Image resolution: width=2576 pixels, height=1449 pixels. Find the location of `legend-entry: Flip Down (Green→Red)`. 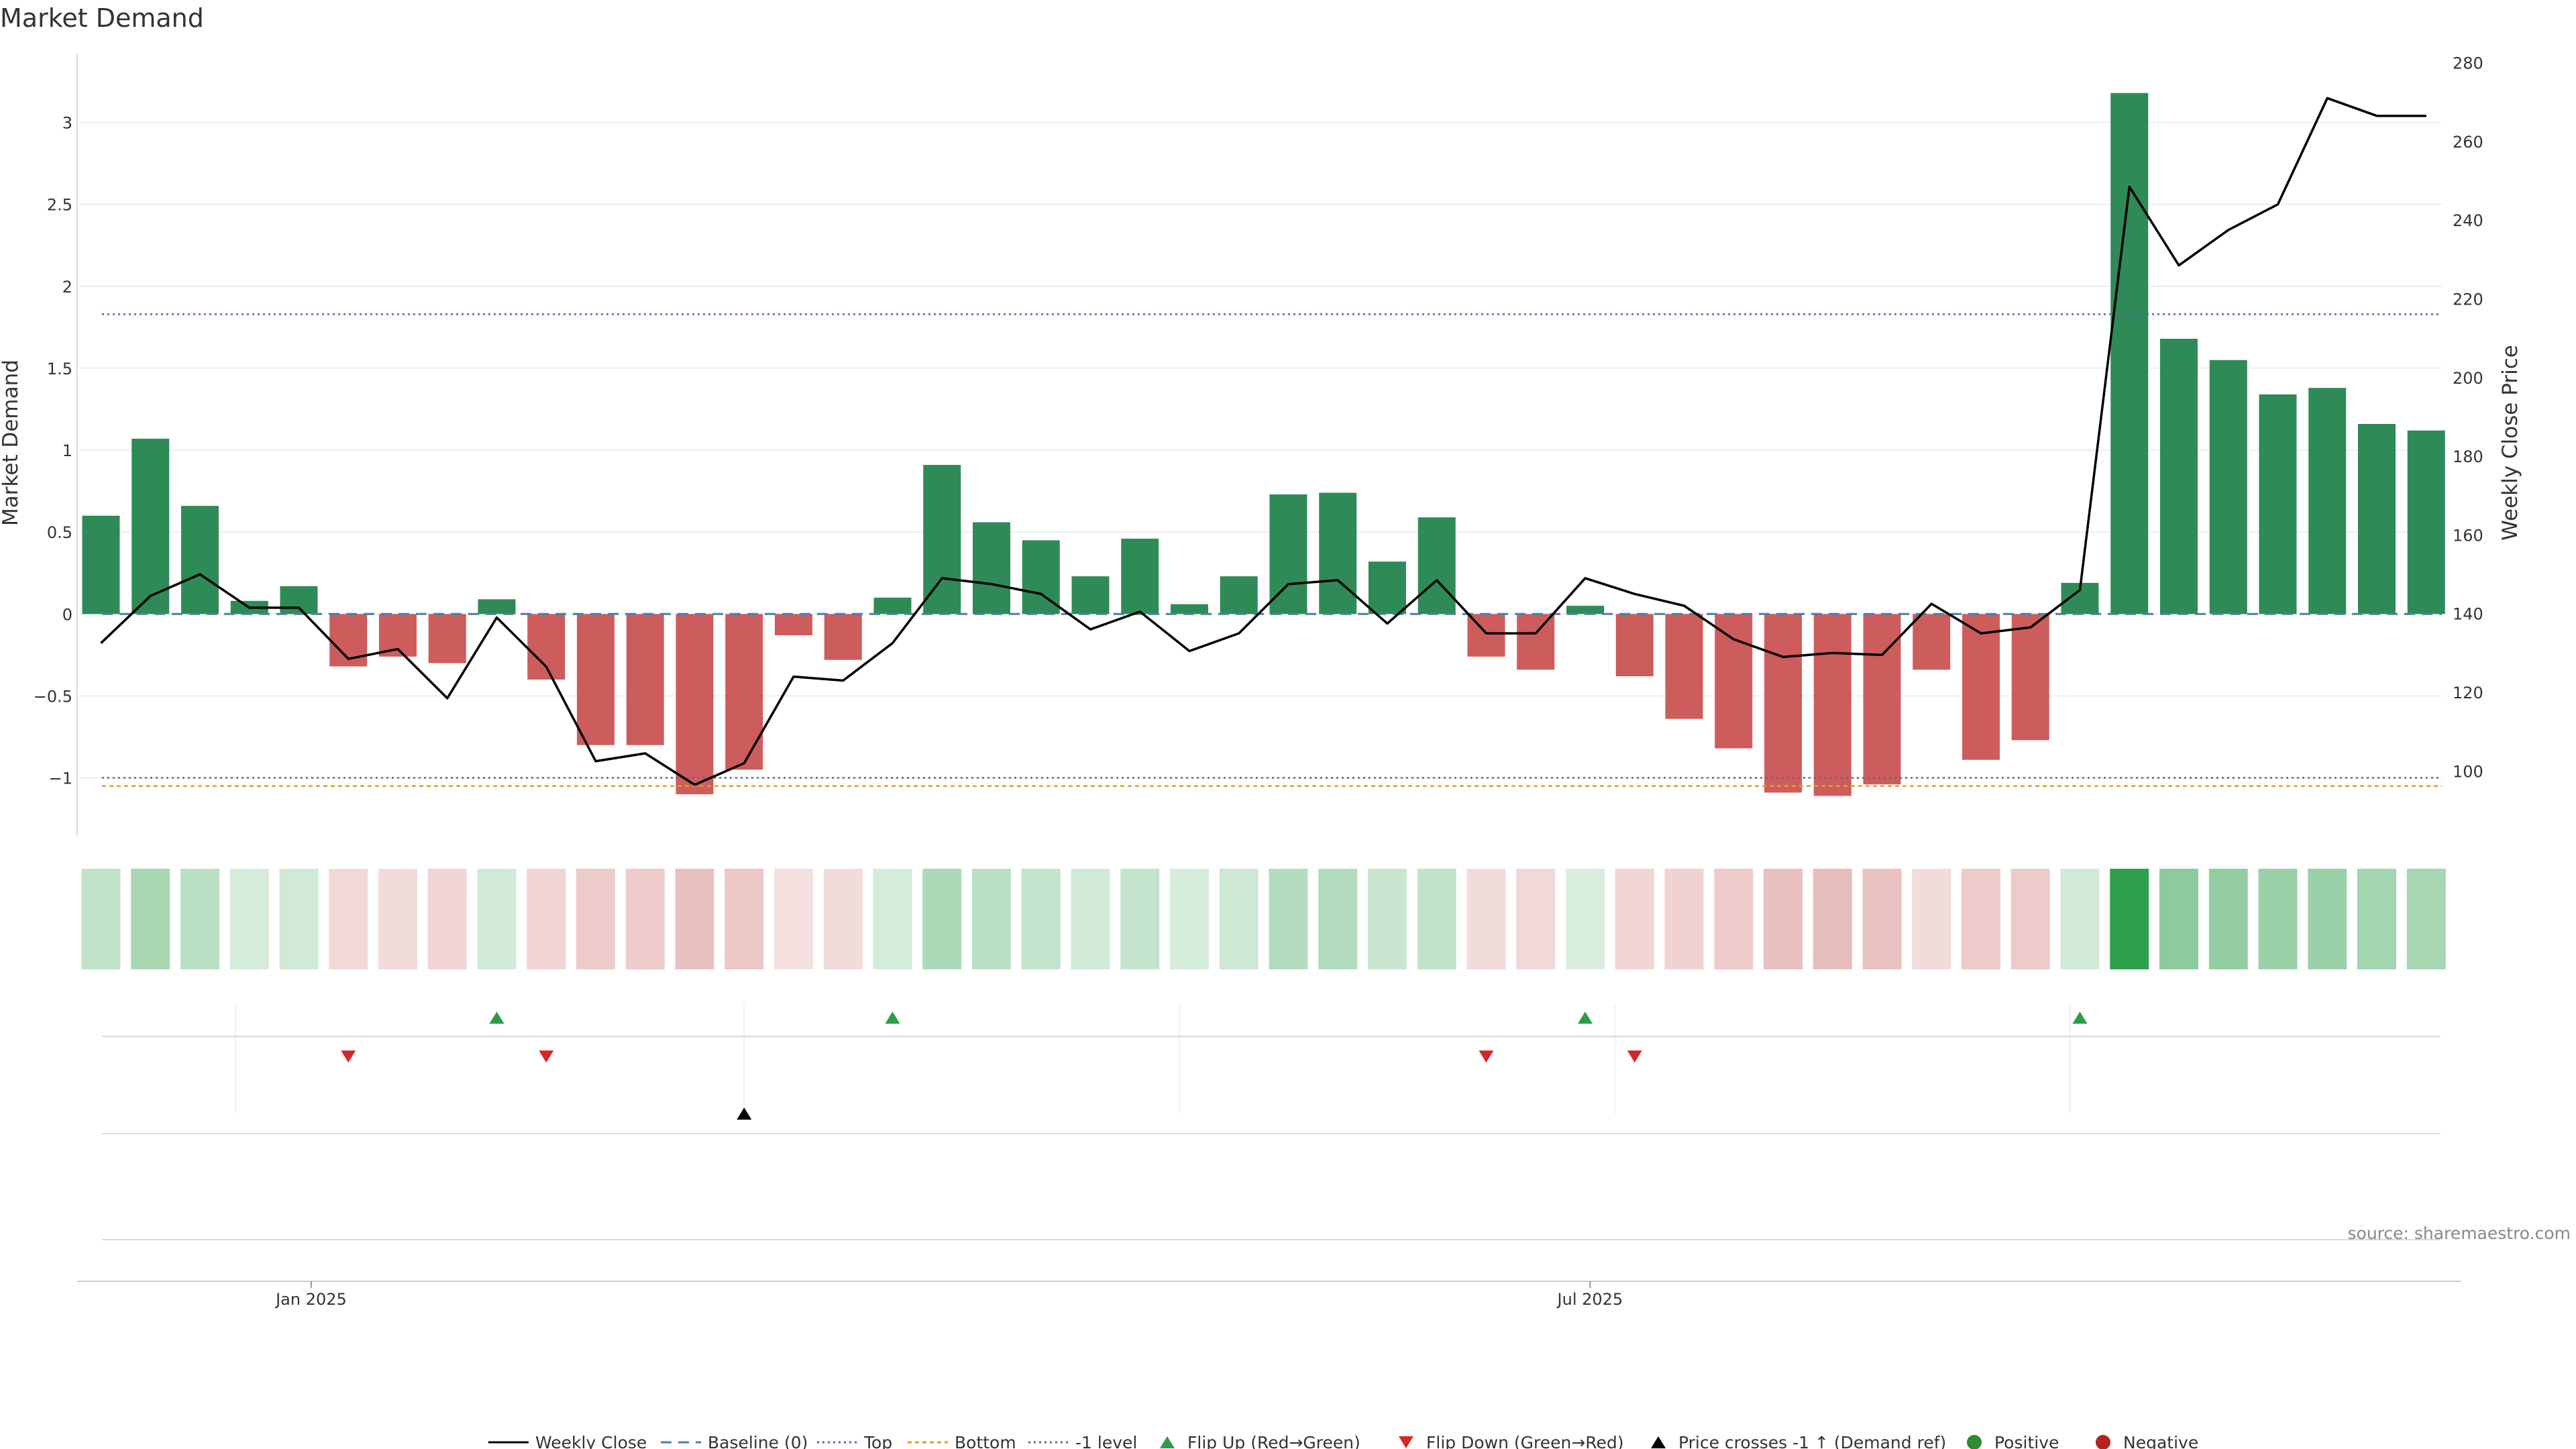

legend-entry: Flip Down (Green→Red) is located at coordinates (1511, 1441).